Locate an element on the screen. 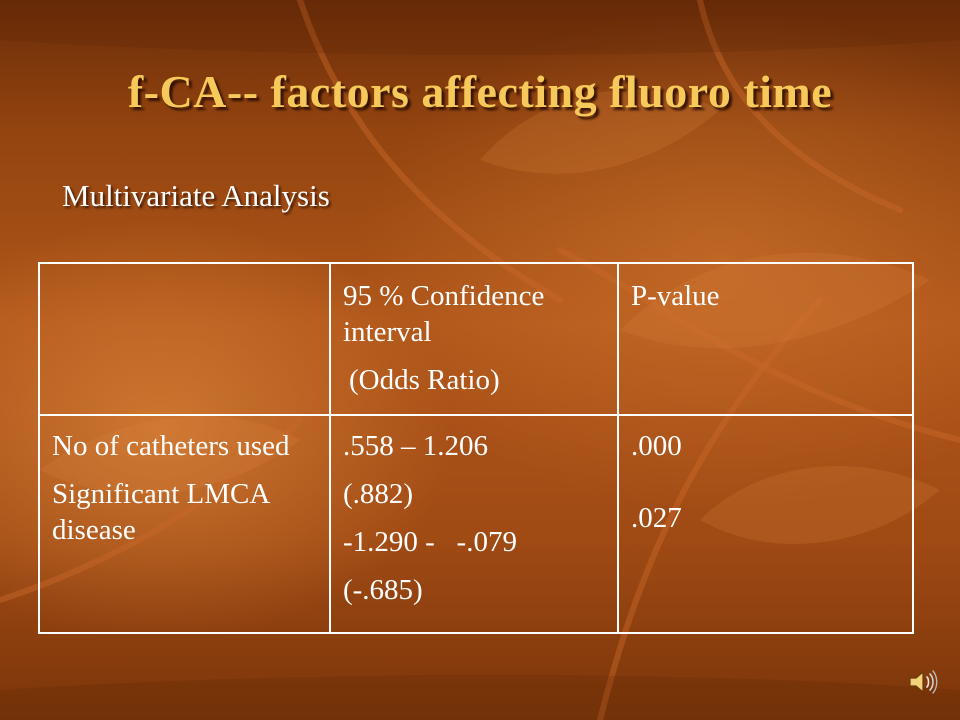 The width and height of the screenshot is (960, 720). p-value-1: .000 is located at coordinates (656, 446).